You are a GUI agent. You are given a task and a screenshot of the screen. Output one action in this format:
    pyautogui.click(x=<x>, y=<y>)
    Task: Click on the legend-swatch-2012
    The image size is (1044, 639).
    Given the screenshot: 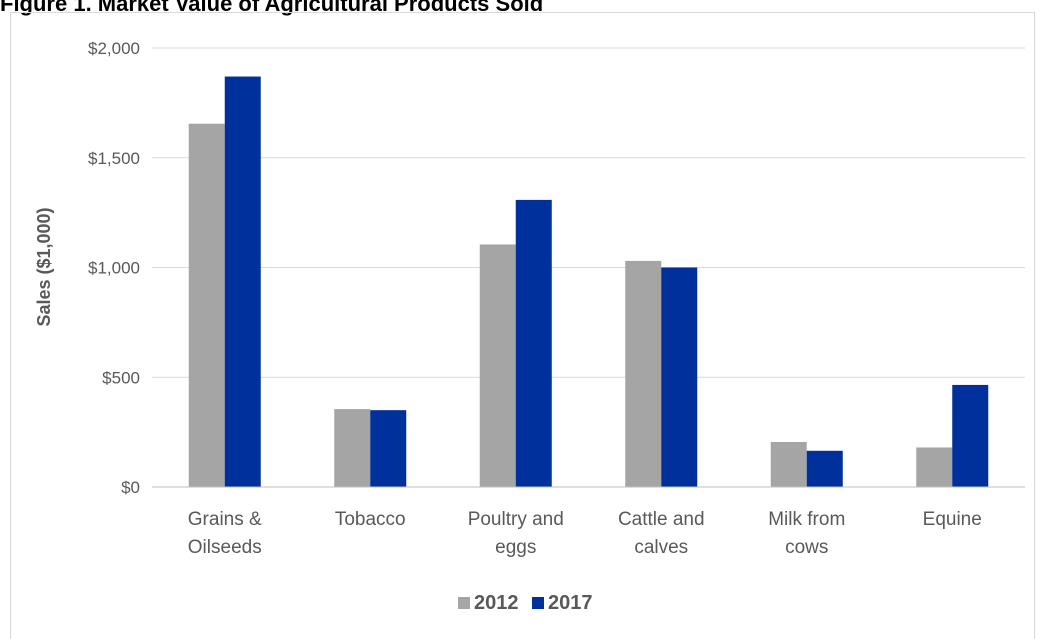 What is the action you would take?
    pyautogui.click(x=464, y=603)
    